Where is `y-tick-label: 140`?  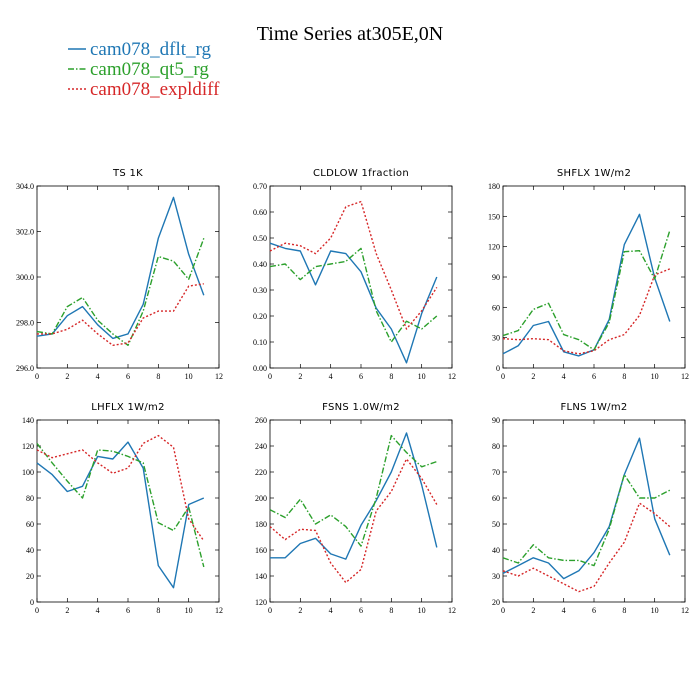 y-tick-label: 140 is located at coordinates (28, 420).